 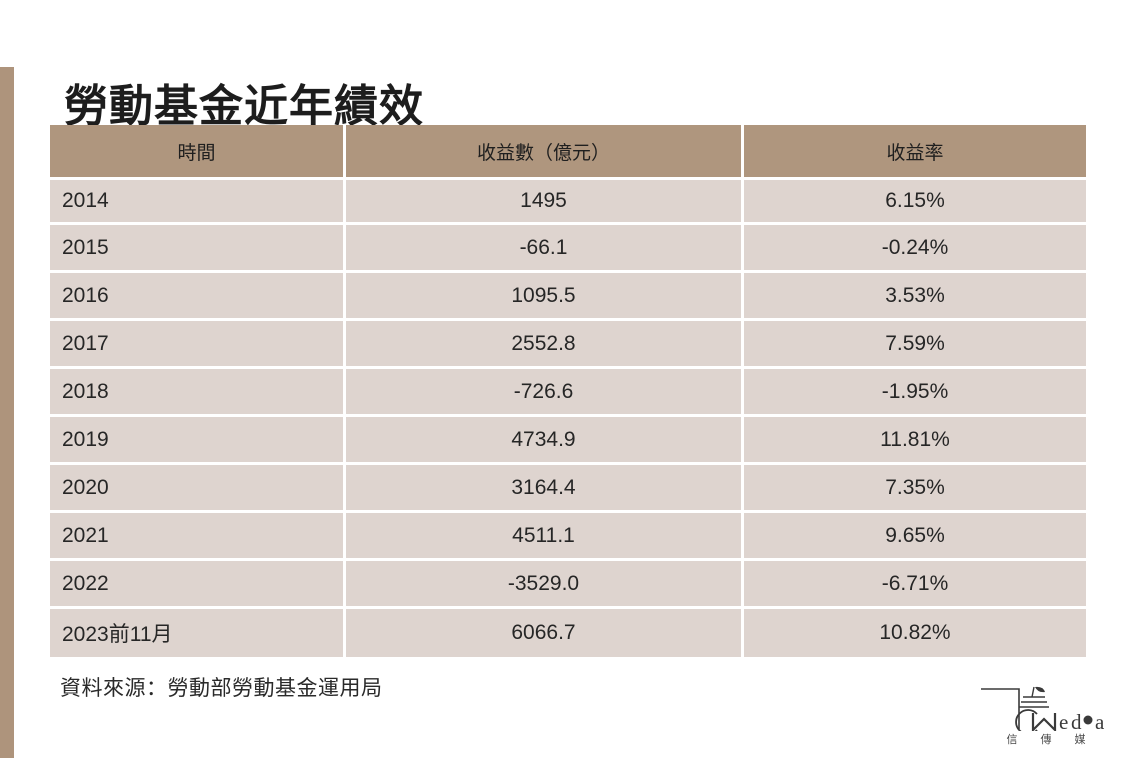 I want to click on table-header-row: 時間 收益數（億元） 收益率, so click(x=568, y=151).